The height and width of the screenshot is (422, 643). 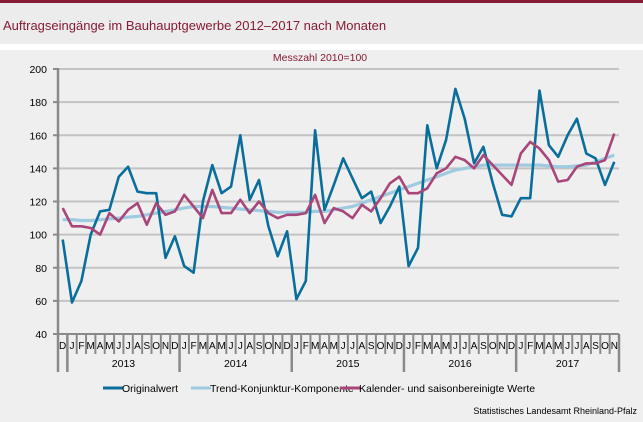 I want to click on legend-label: Kalender- und saisonbereinigte Werte, so click(x=447, y=389).